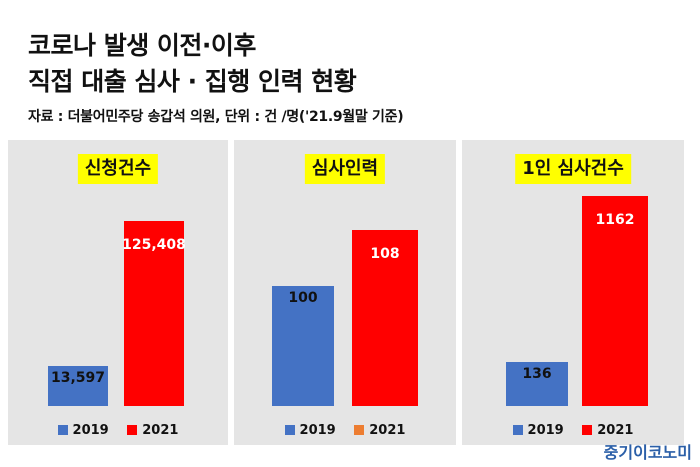  Describe the element at coordinates (303, 298) in the screenshot. I see `data-label-2019: 100` at that location.